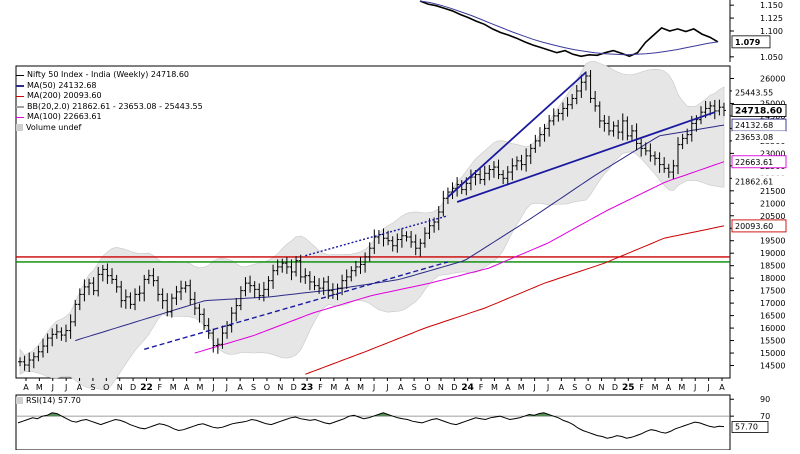 This screenshot has height=454, width=800. What do you see at coordinates (62, 85) in the screenshot?
I see `legend-label-ma50: MA(50) 24132.68` at bounding box center [62, 85].